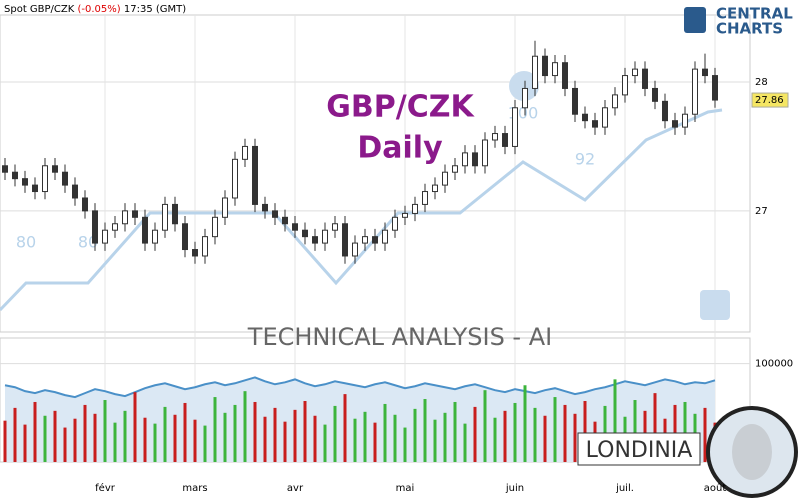 This screenshot has width=800, height=500. Describe the element at coordinates (715, 488) in the screenshot. I see `x-tick-label: août` at that location.